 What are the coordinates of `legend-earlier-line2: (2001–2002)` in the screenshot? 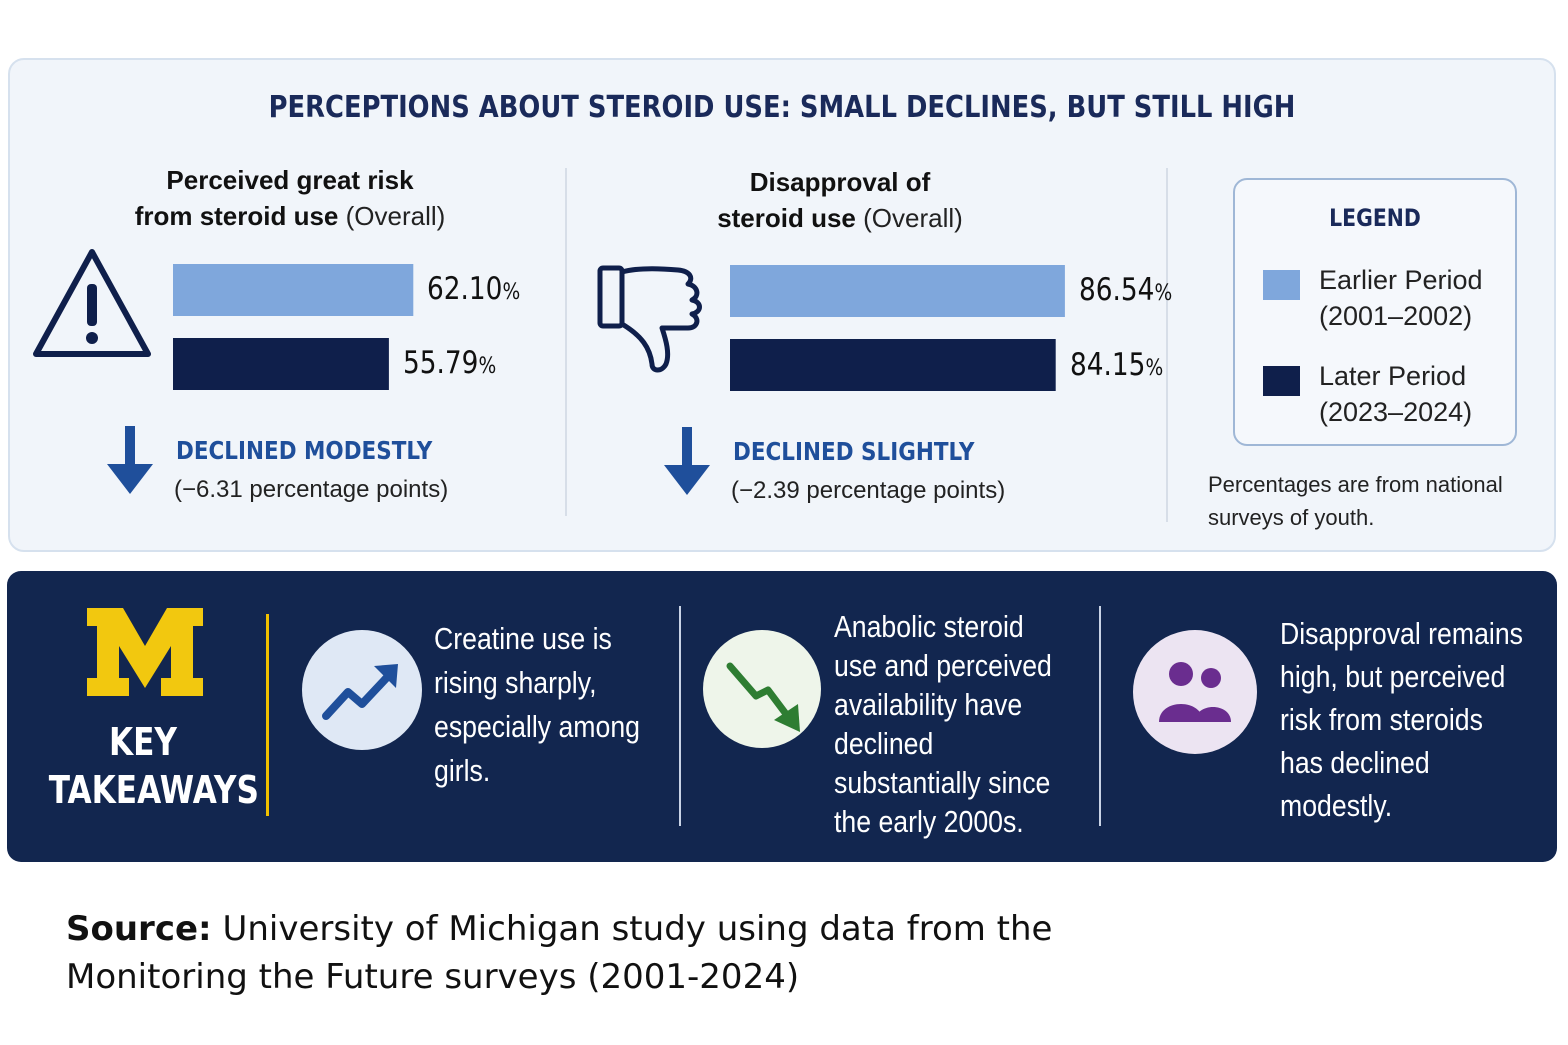 It's located at (1396, 316).